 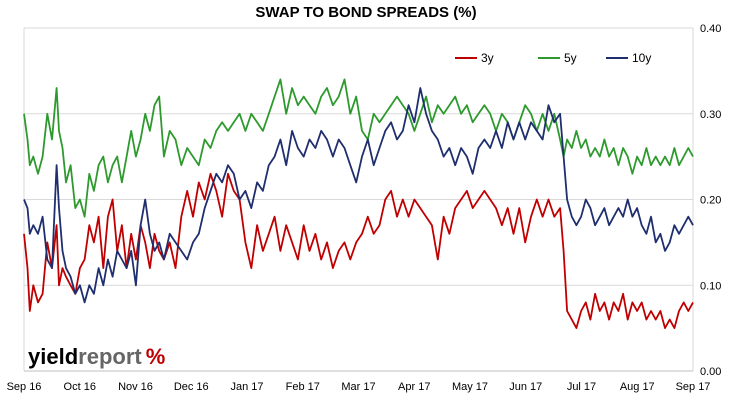 What do you see at coordinates (710, 286) in the screenshot?
I see `y-tick-label: 0.10` at bounding box center [710, 286].